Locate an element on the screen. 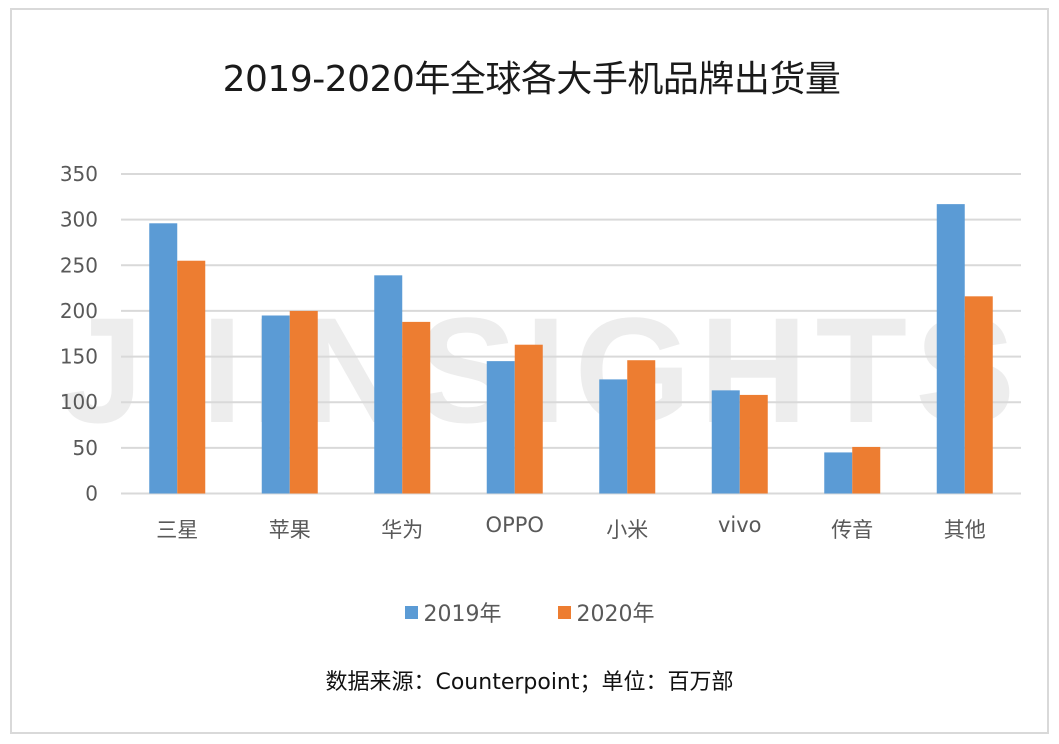 This screenshot has height=744, width=1059. chart-title: 2019-2020年全球各大手机品牌出货量 is located at coordinates (531, 79).